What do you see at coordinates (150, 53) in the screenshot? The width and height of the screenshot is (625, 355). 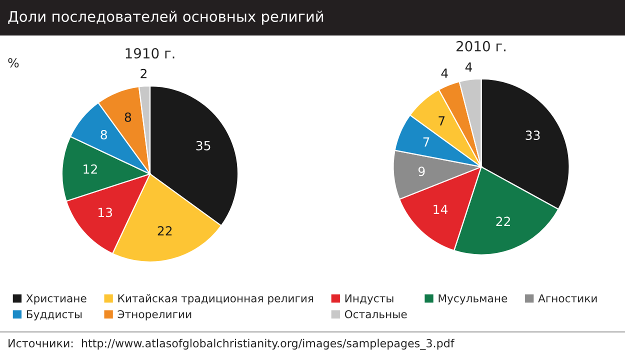 I see `chart-subtitle: 1910 г.` at bounding box center [150, 53].